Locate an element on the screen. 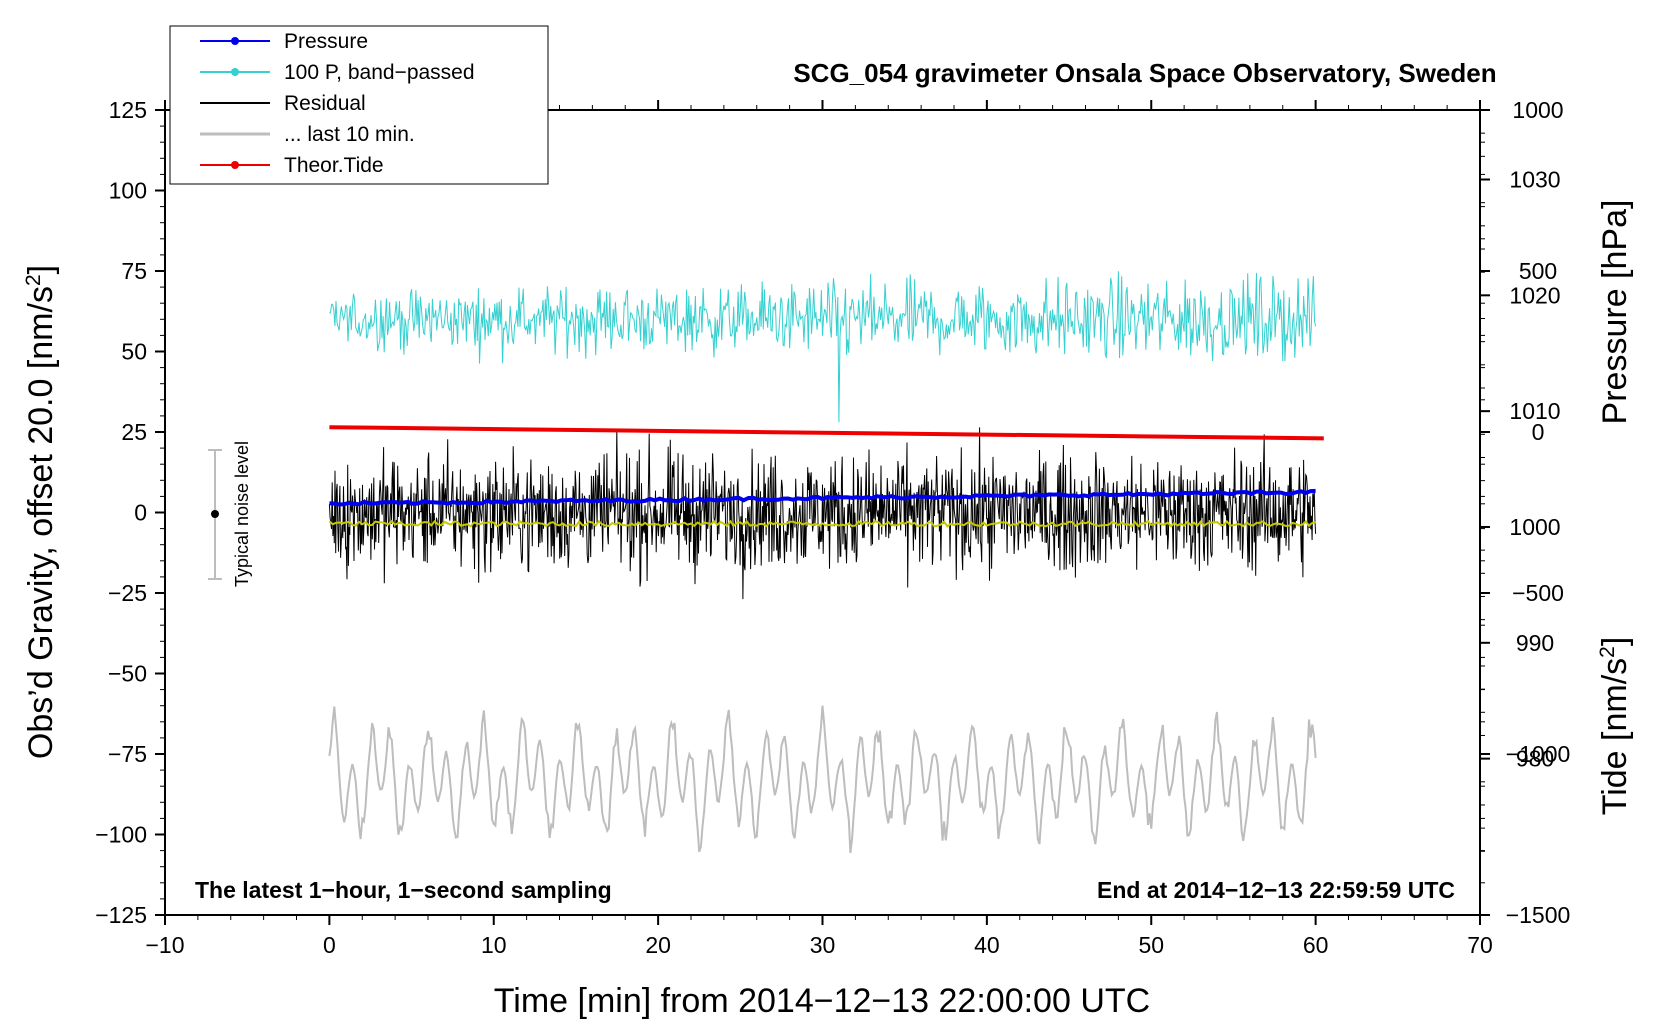 This screenshot has height=1020, width=1660. y-left-tick-label: 0 is located at coordinates (140, 513).